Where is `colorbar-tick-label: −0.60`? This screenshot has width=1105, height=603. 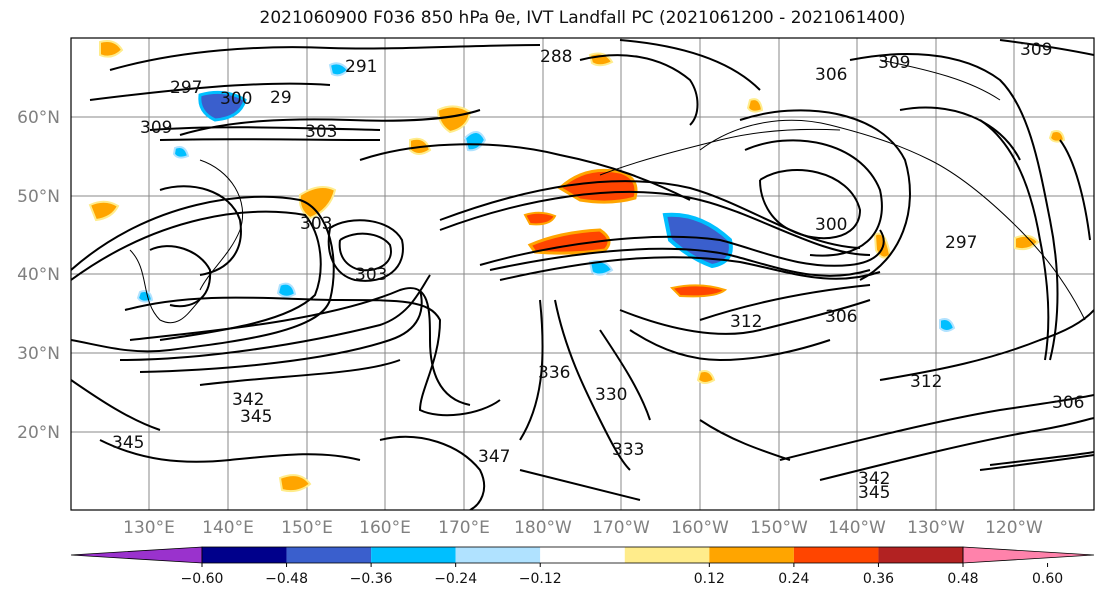 colorbar-tick-label: −0.60 is located at coordinates (202, 579).